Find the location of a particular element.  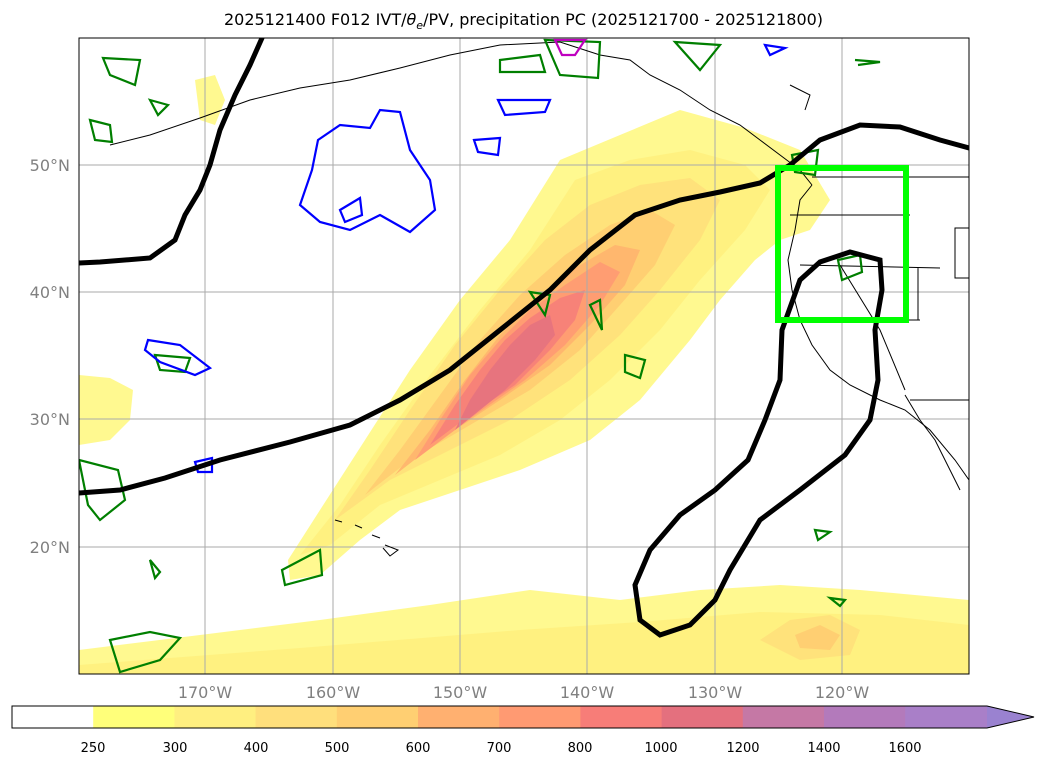

lon-label: 170°W is located at coordinates (205, 692).